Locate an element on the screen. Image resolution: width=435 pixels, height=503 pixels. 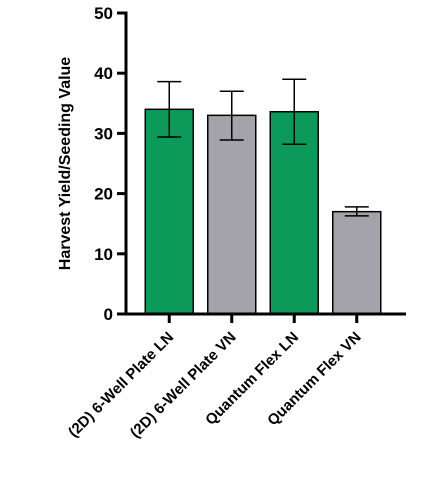
y-tick-label: 0 is located at coordinates (108, 314).